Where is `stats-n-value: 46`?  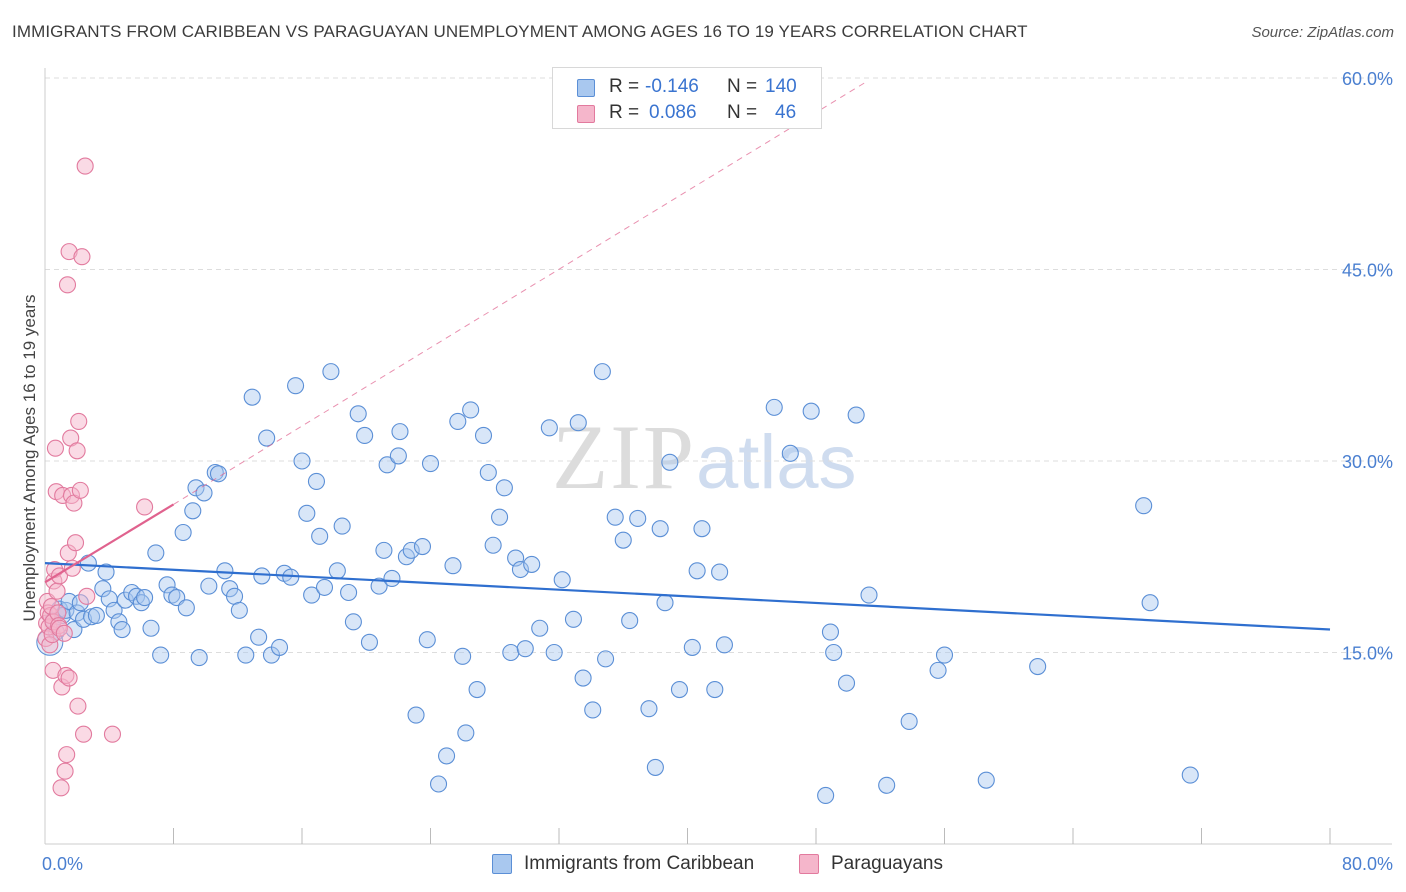
stats-n-value: 46 is located at coordinates (786, 112).